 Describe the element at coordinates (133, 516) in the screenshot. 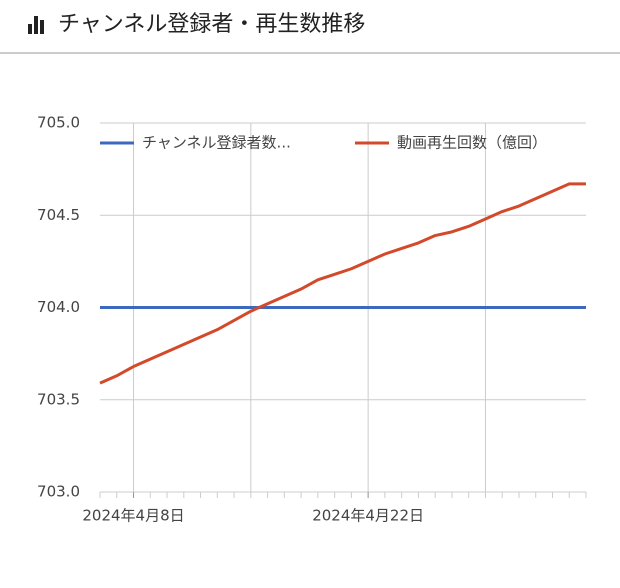

I see `x-tick-label: 2024年4月8日` at that location.